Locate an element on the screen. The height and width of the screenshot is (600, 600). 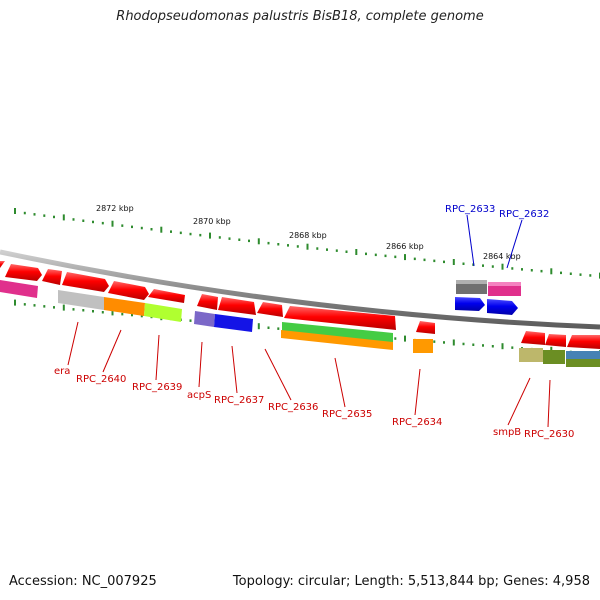
gene-label-rpc2636: RPC_2636 is located at coordinates (293, 407).